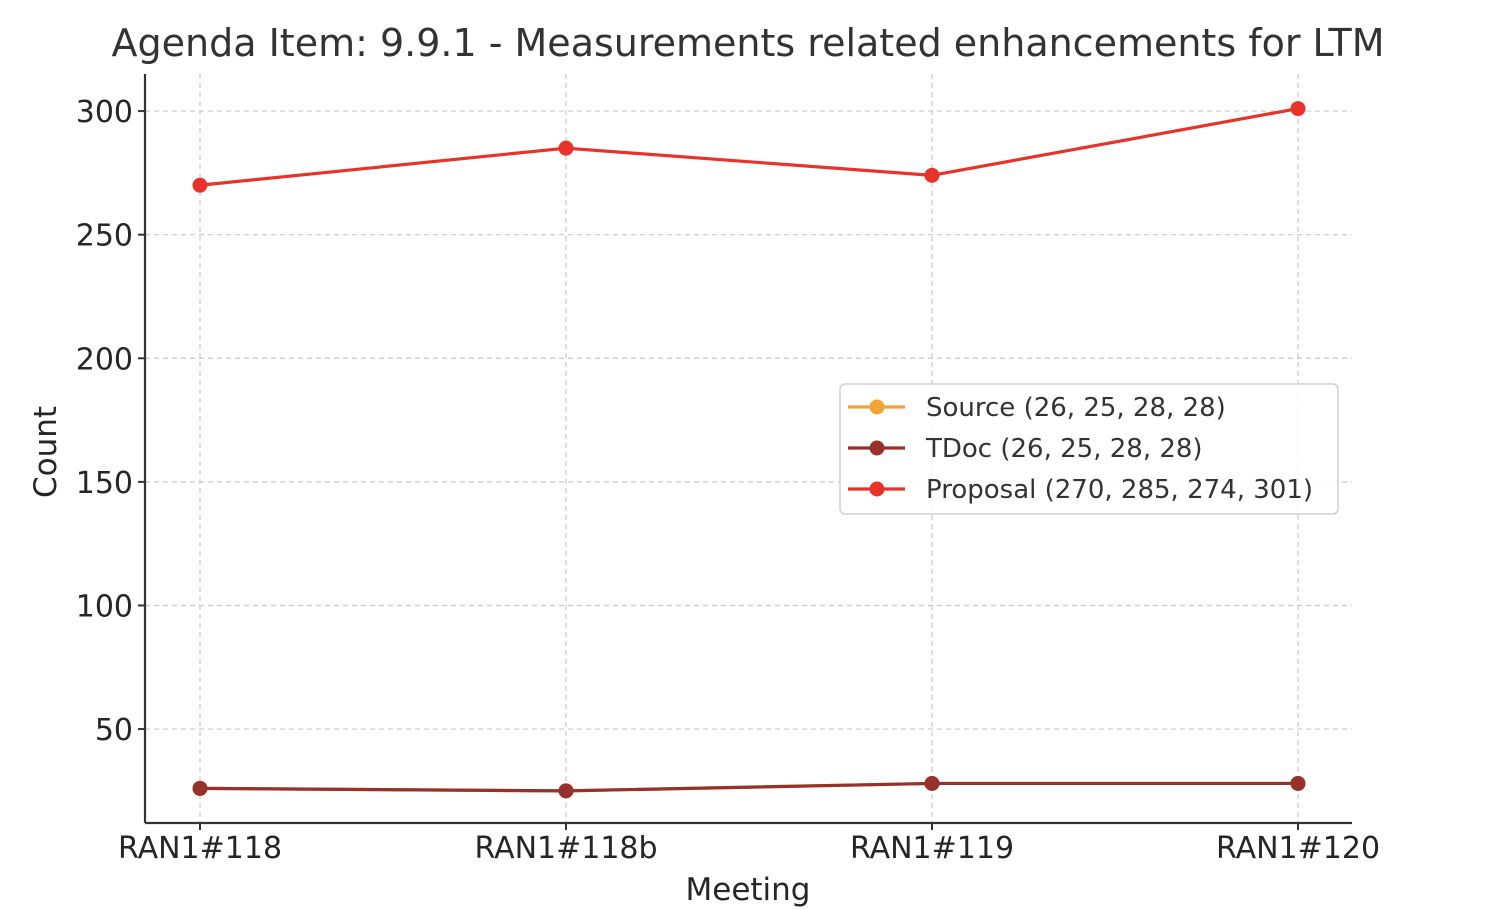 This screenshot has height=910, width=1488. What do you see at coordinates (1076, 408) in the screenshot?
I see `legend-label: Source (26, 25, 28, 28)` at bounding box center [1076, 408].